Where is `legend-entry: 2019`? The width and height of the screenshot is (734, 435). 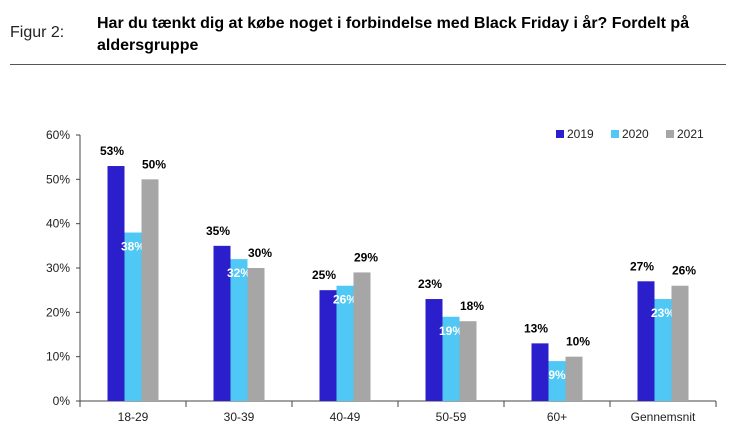 legend-entry: 2019 is located at coordinates (580, 134).